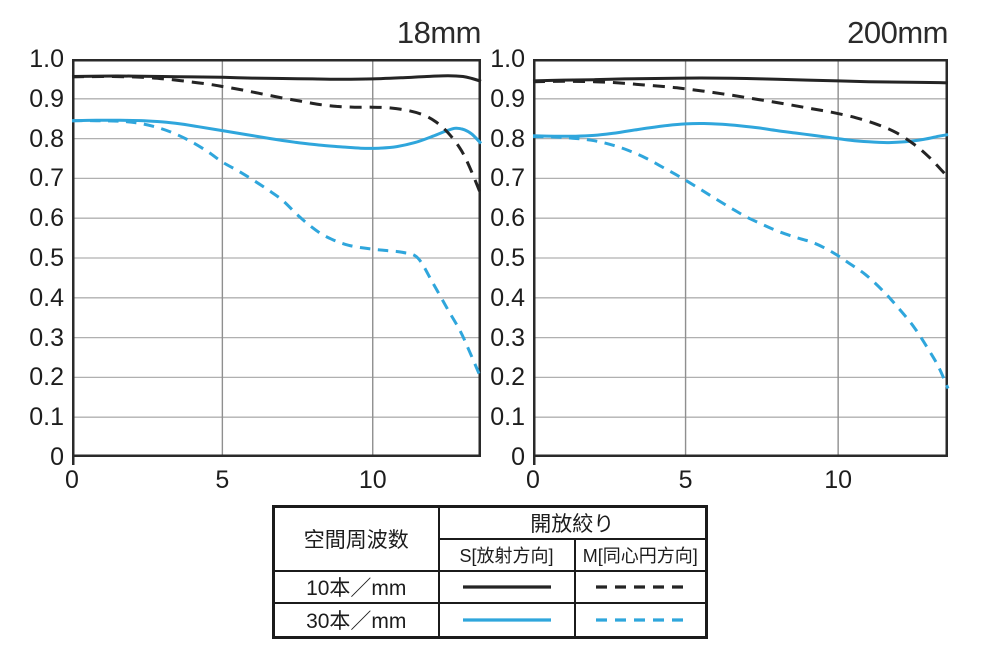 Image resolution: width=990 pixels, height=662 pixels. Describe the element at coordinates (897, 32) in the screenshot. I see `chart-title-200mm: 200mm` at that location.